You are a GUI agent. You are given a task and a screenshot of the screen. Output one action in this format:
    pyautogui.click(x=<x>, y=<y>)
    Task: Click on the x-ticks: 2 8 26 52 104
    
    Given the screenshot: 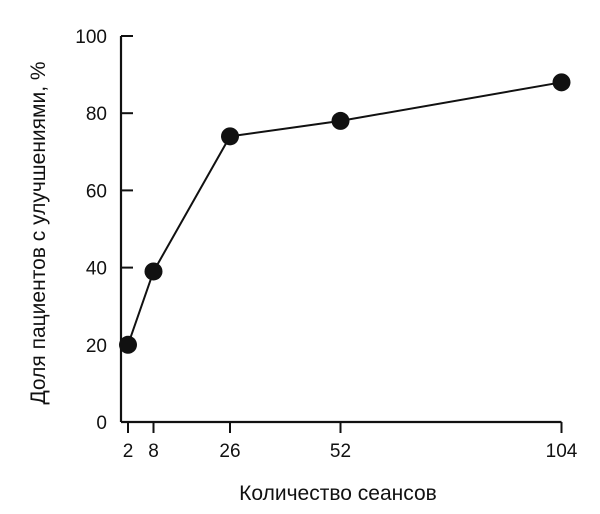 What is the action you would take?
    pyautogui.click(x=350, y=442)
    